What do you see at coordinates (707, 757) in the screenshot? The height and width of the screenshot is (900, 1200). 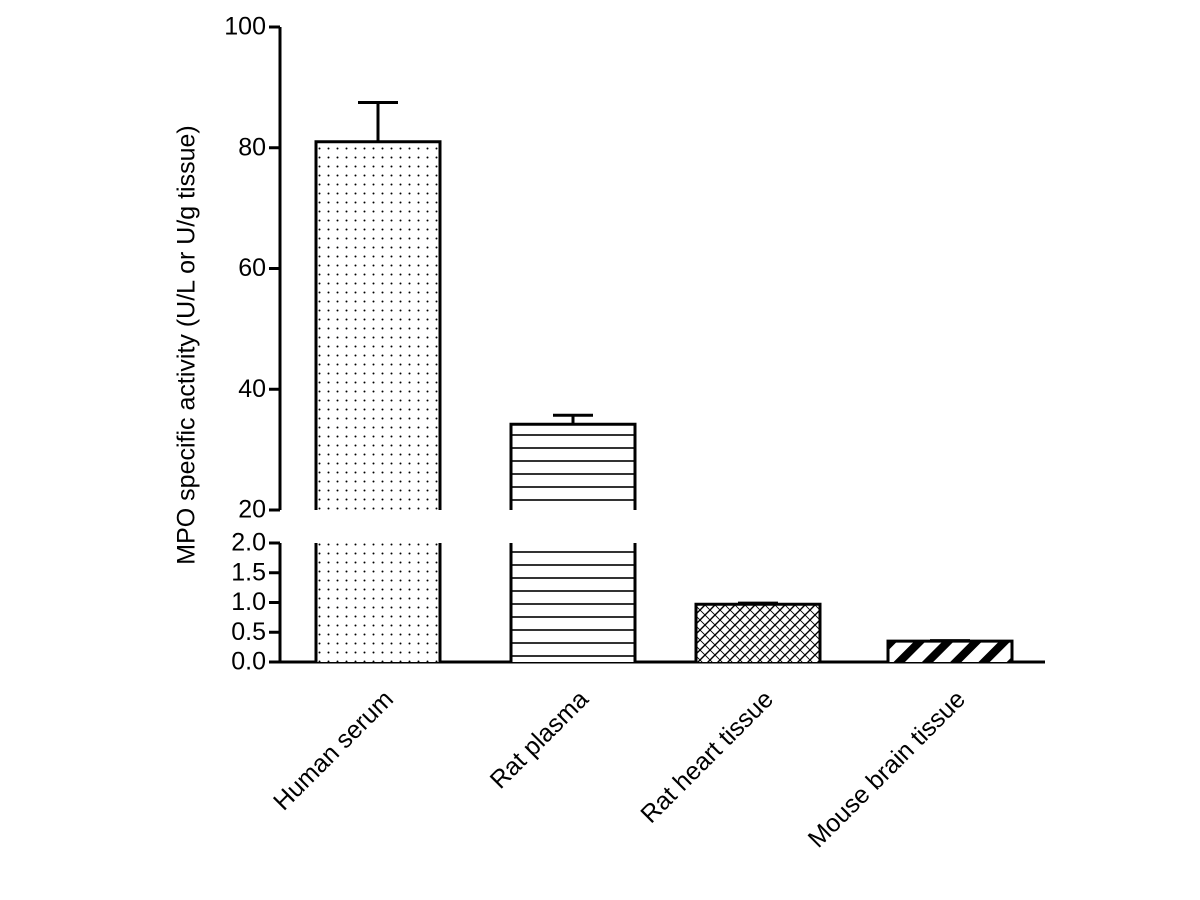 I see `x-tick-label: Rat heart tissue` at bounding box center [707, 757].